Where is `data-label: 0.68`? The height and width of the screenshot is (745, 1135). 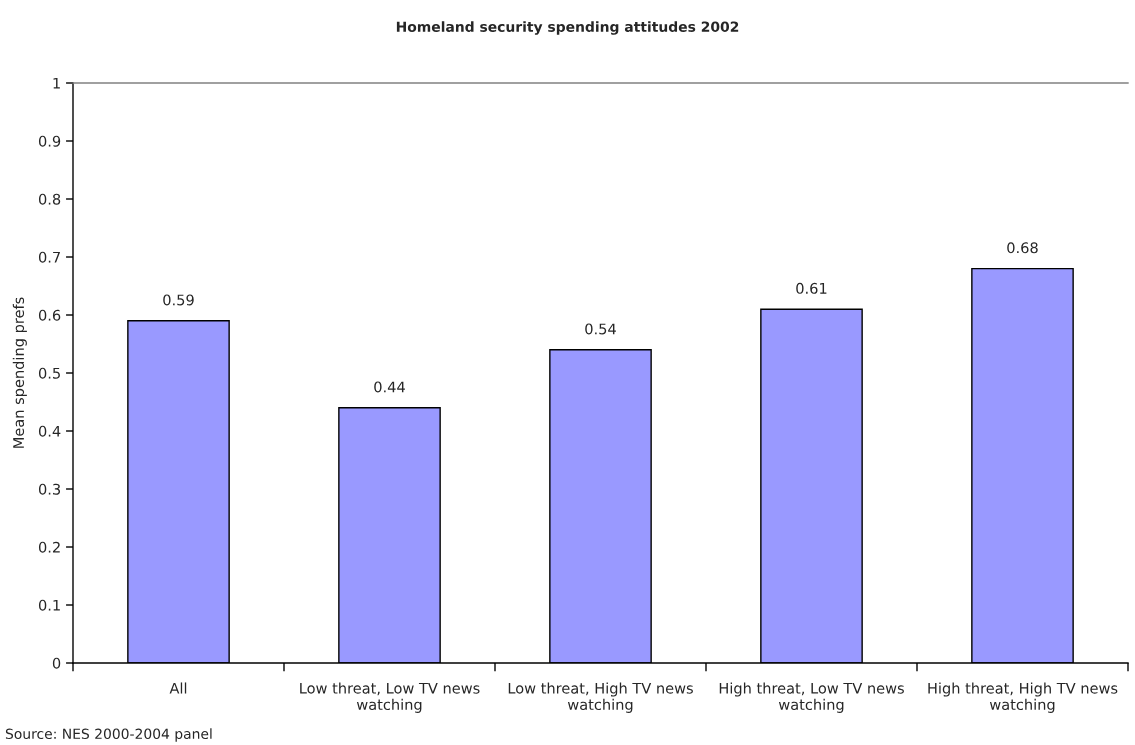
data-label: 0.68 is located at coordinates (1022, 248).